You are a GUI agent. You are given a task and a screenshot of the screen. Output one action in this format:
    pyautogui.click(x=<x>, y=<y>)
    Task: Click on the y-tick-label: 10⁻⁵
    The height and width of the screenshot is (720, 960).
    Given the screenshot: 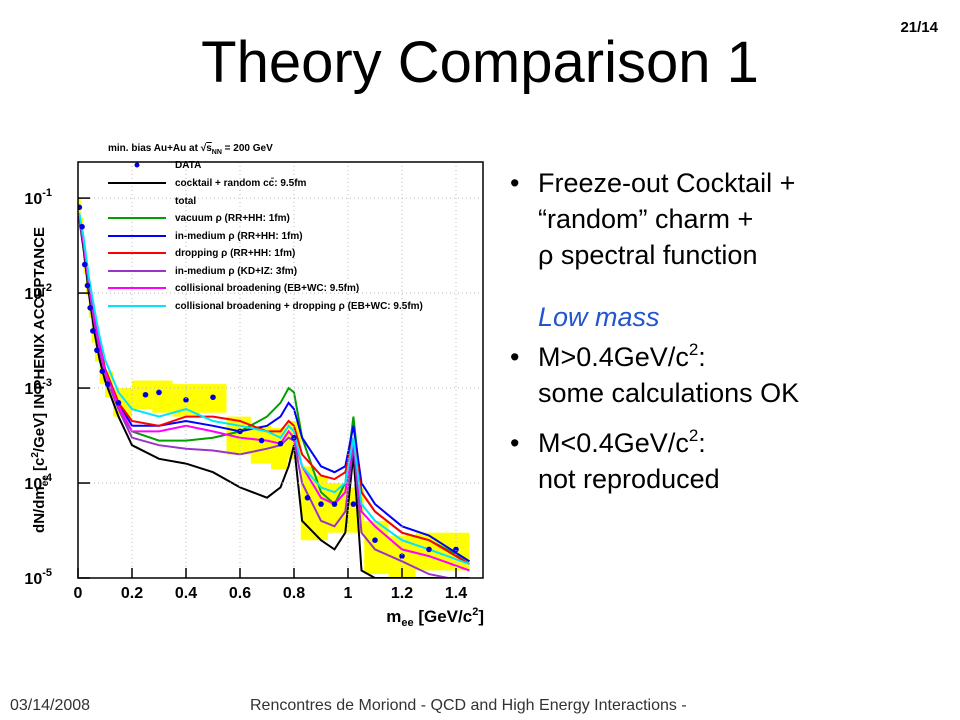 What is the action you would take?
    pyautogui.click(x=38, y=577)
    